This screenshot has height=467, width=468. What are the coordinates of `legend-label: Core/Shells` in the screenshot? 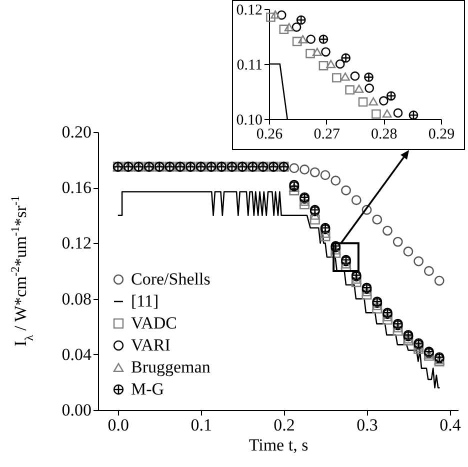 It's located at (170, 279).